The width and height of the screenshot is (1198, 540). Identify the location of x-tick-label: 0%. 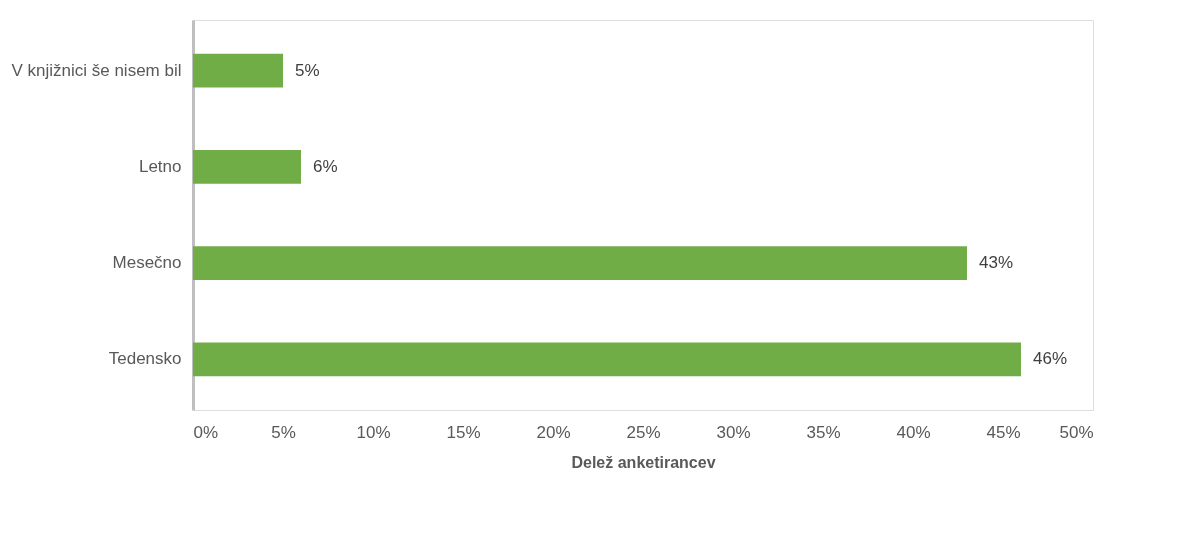
(206, 432).